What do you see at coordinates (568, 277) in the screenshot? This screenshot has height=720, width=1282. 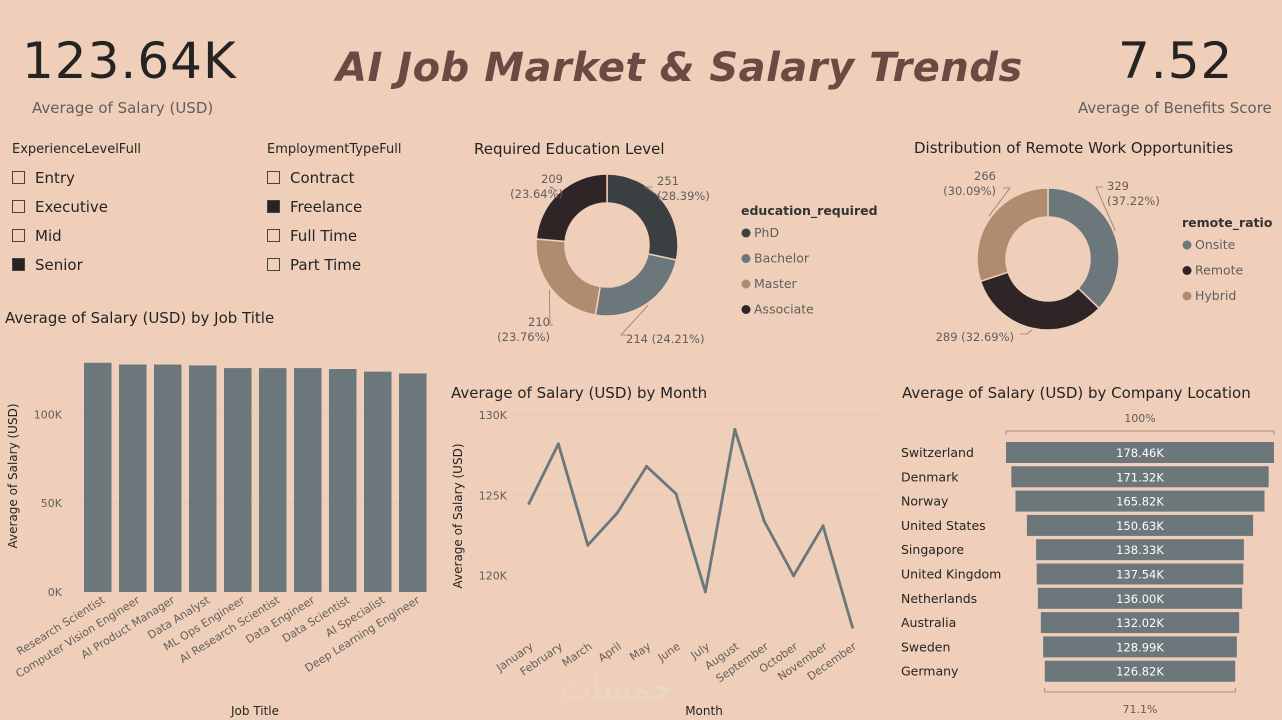 I see `donut-slice-master` at bounding box center [568, 277].